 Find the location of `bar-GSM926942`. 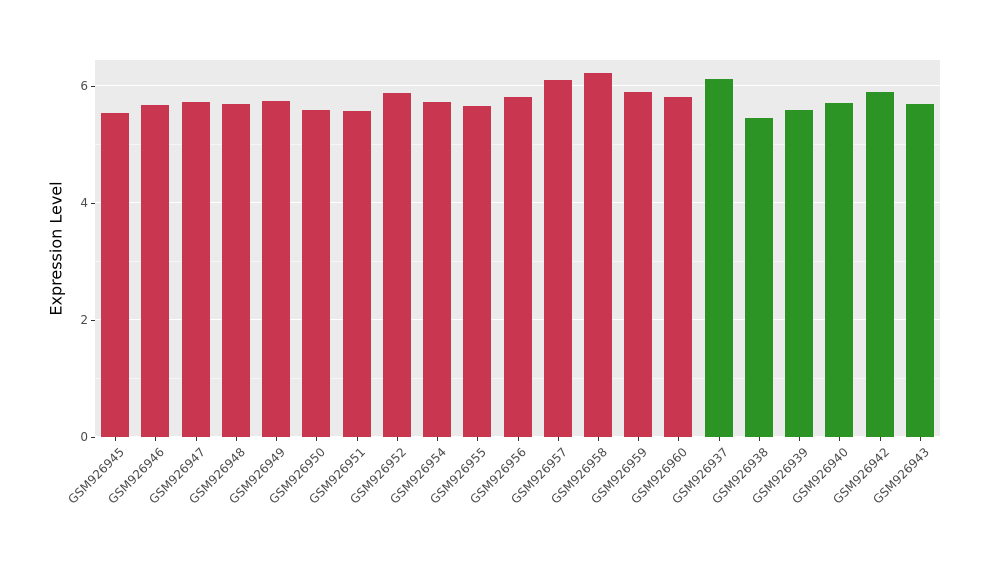

bar-GSM926942 is located at coordinates (879, 264).